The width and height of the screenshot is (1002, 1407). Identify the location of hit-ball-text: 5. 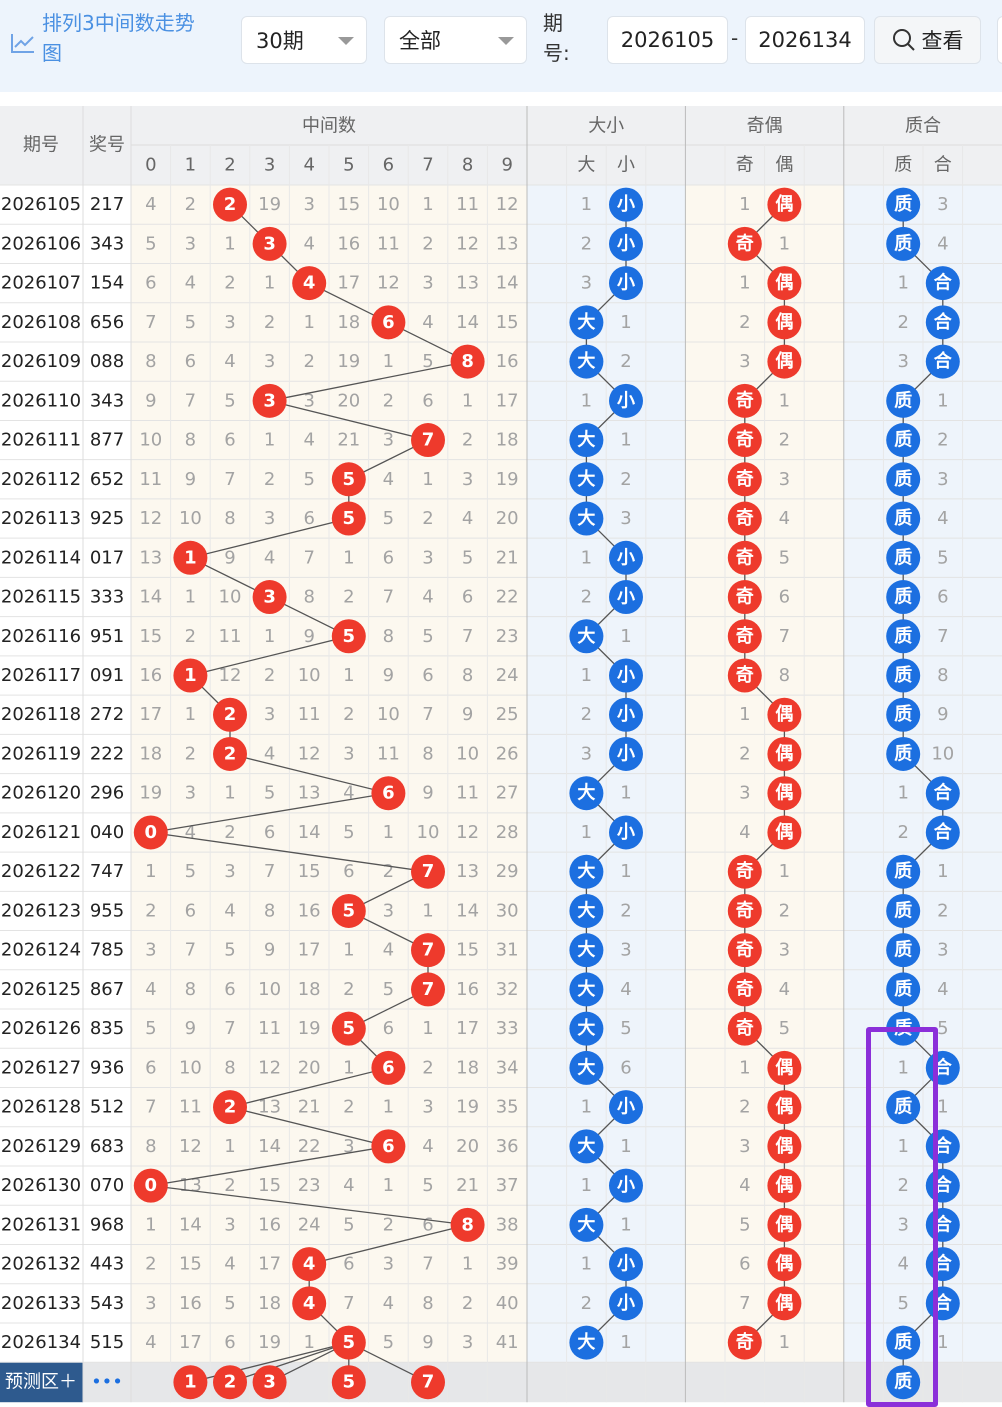
(349, 479).